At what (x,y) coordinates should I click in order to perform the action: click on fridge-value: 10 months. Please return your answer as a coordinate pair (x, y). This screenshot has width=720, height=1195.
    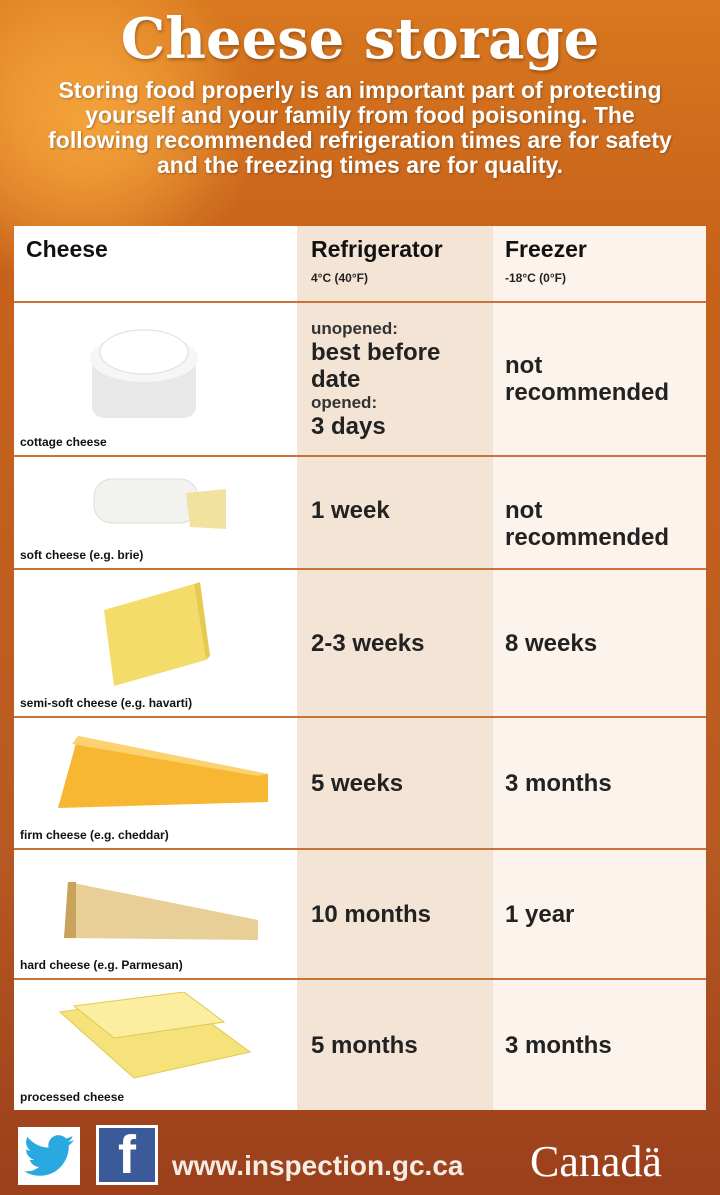
    Looking at the image, I should click on (371, 914).